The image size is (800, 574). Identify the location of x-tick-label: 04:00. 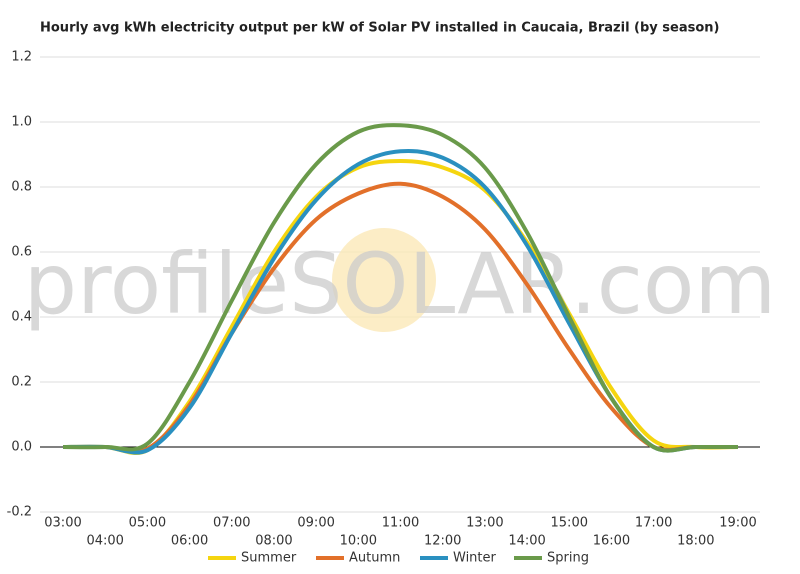
(104, 541).